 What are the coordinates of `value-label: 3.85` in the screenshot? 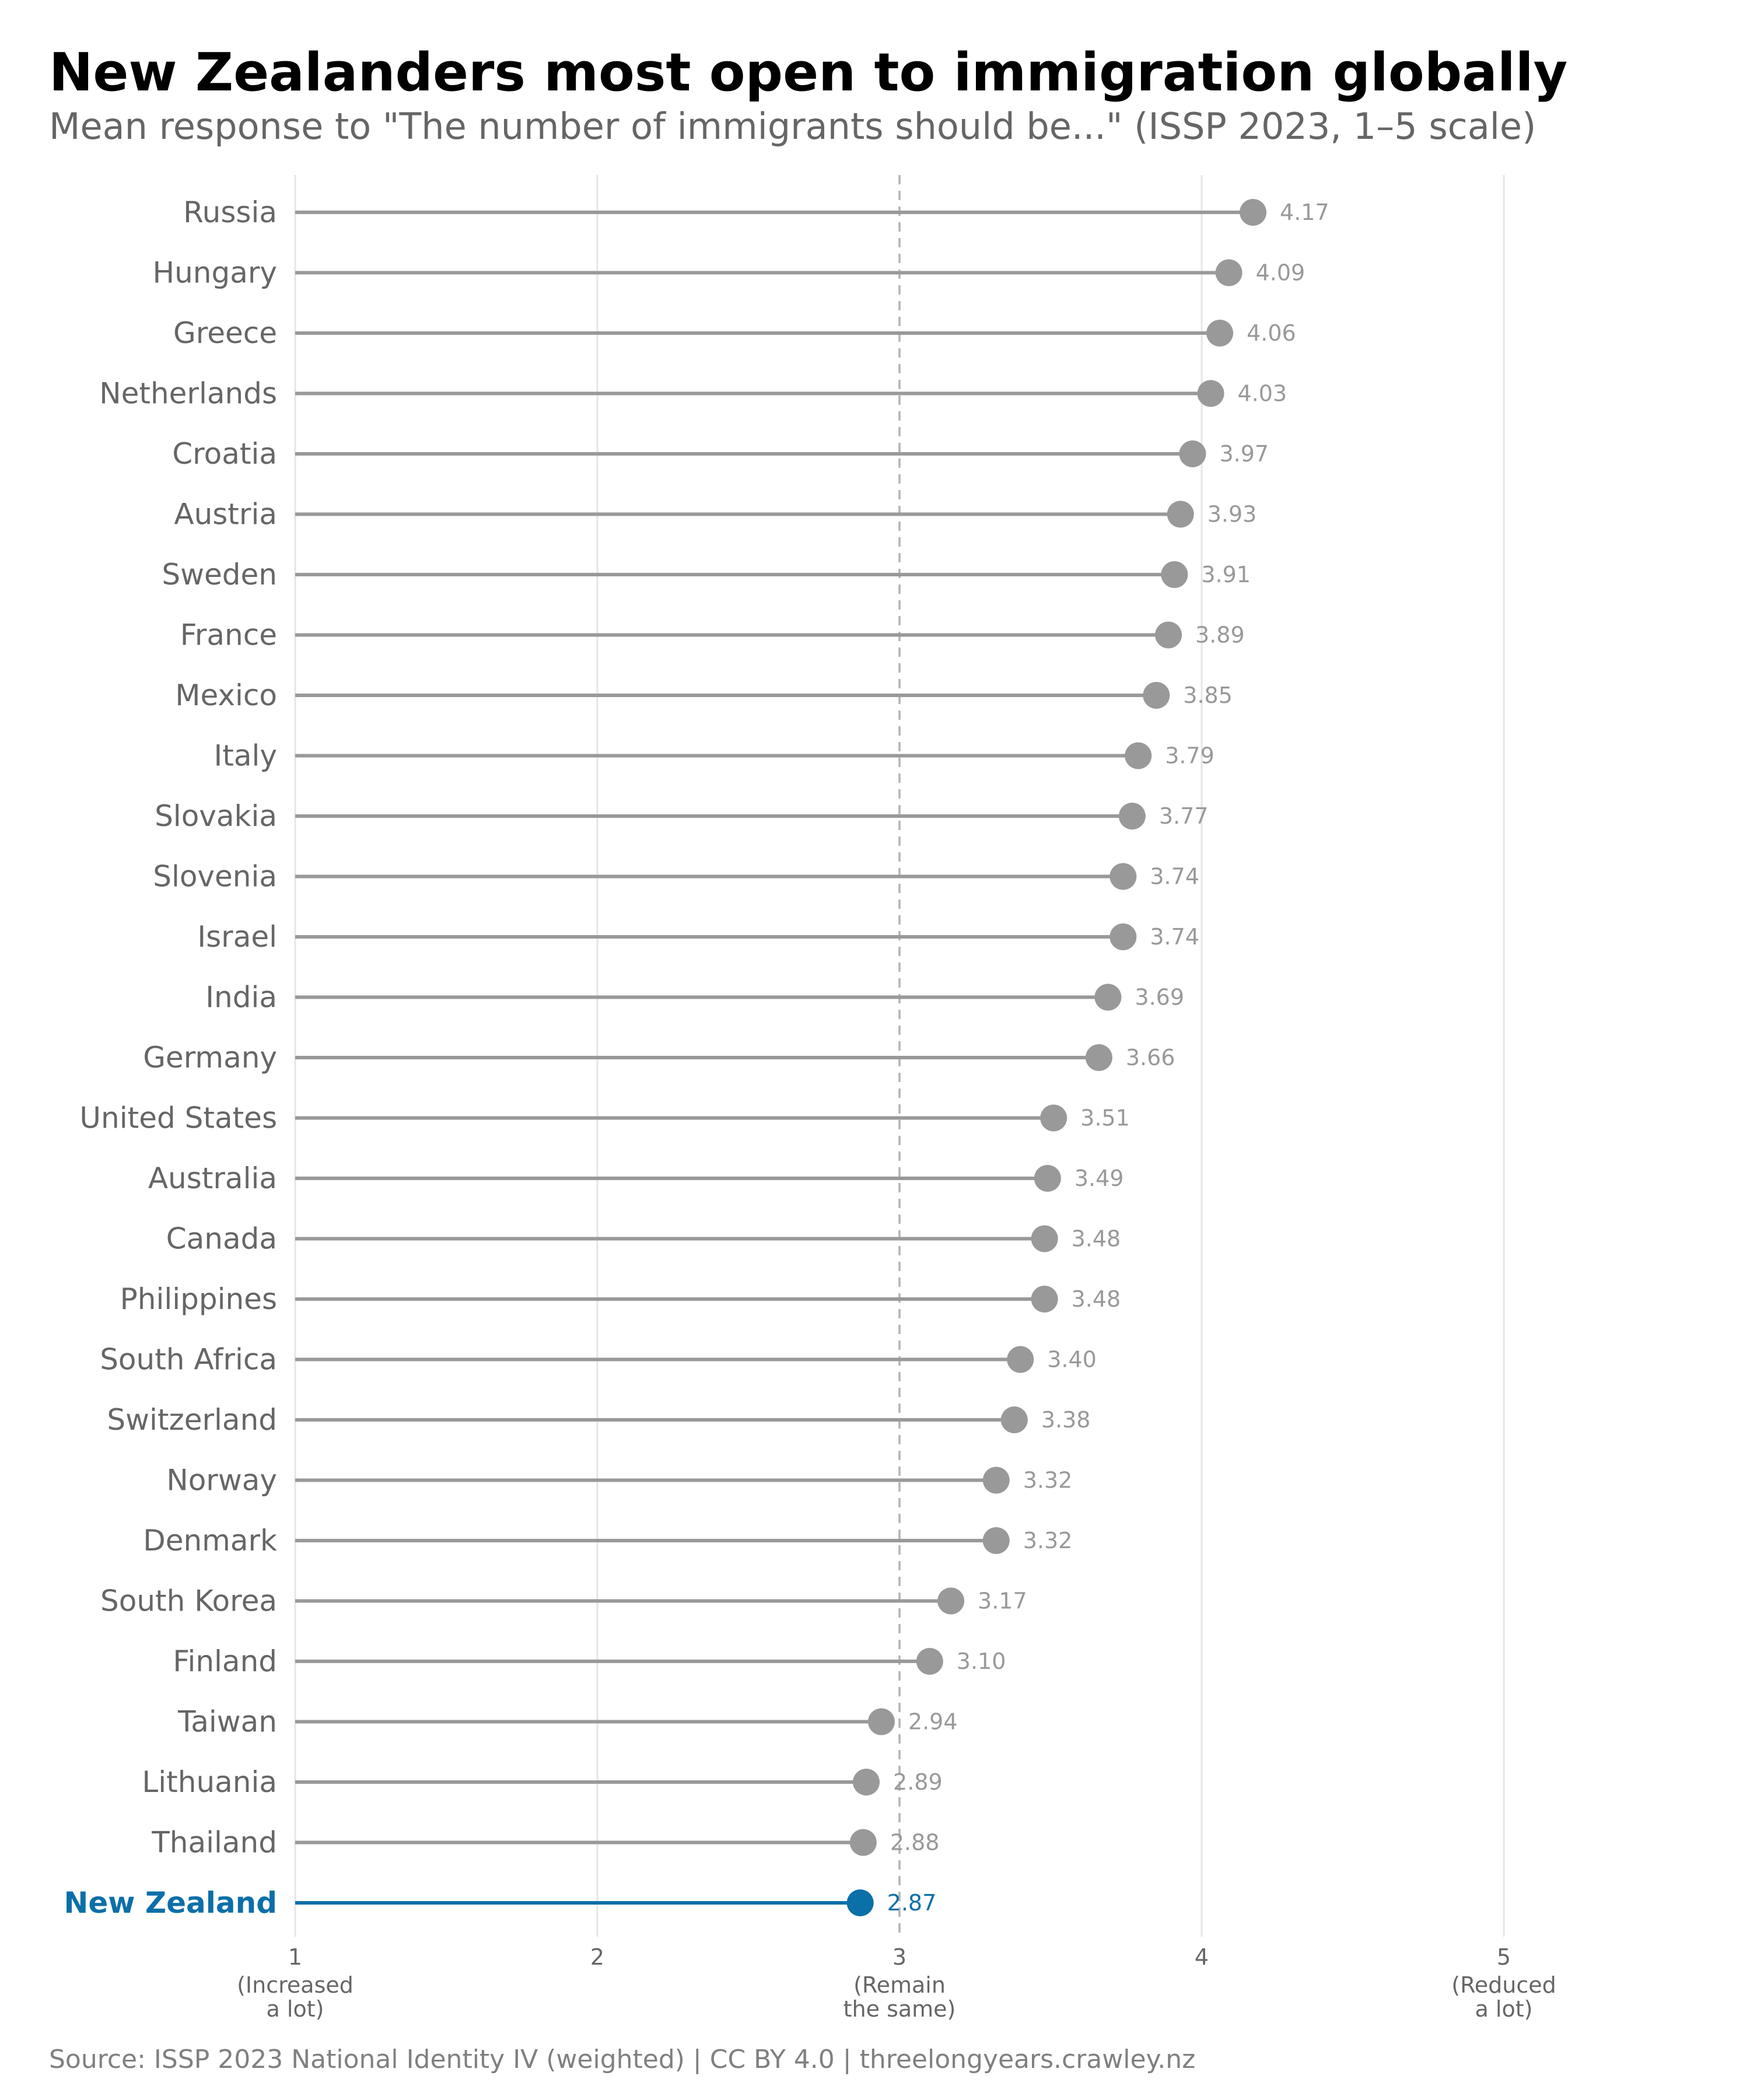 It's located at (1208, 695).